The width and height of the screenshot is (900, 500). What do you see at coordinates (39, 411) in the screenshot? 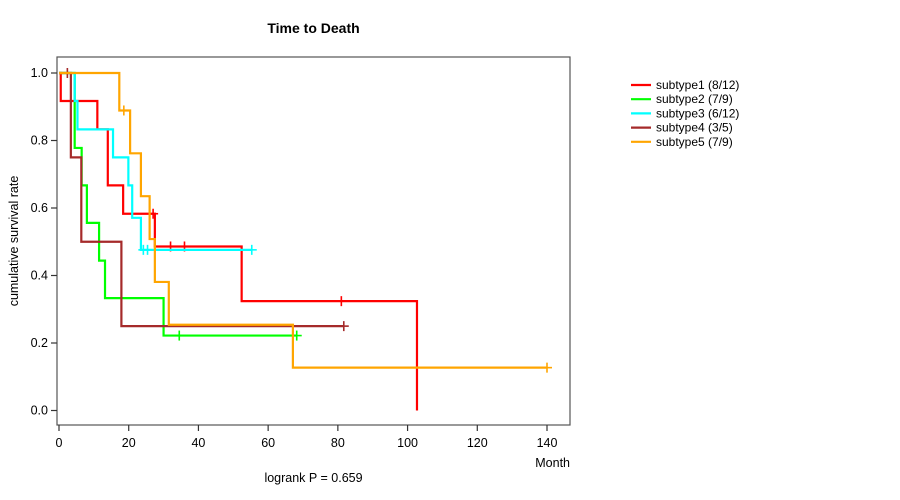
I see `y-tick-label: 0.0` at bounding box center [39, 411].